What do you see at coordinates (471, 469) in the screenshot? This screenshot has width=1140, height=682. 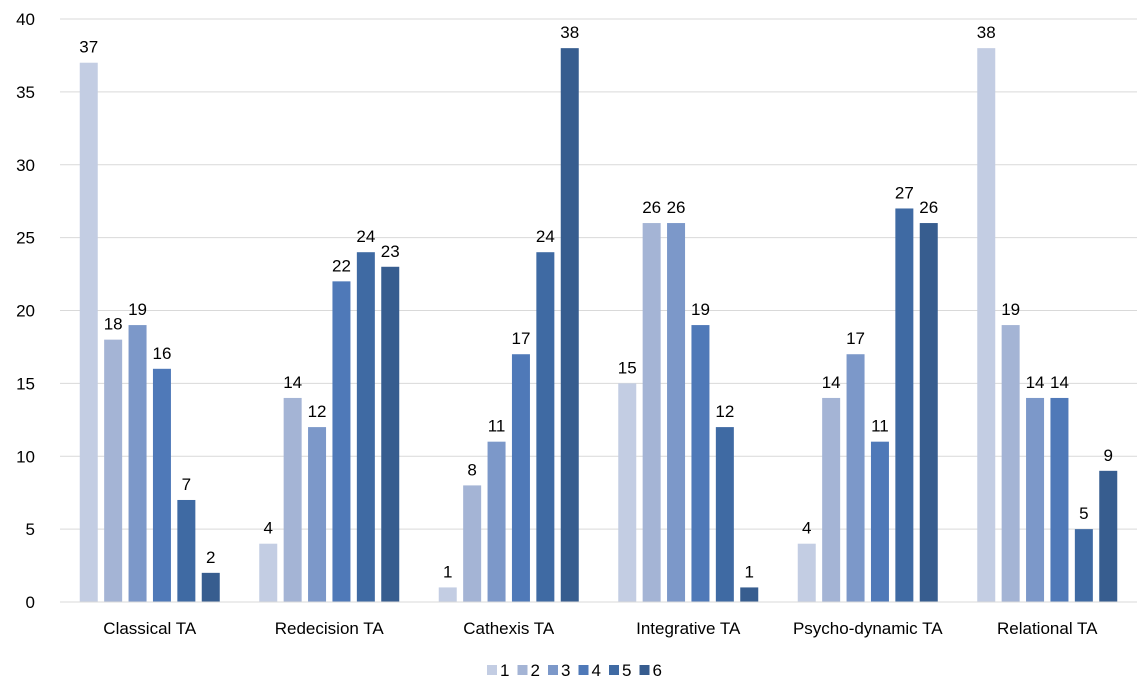 I see `data-label: 8` at bounding box center [471, 469].